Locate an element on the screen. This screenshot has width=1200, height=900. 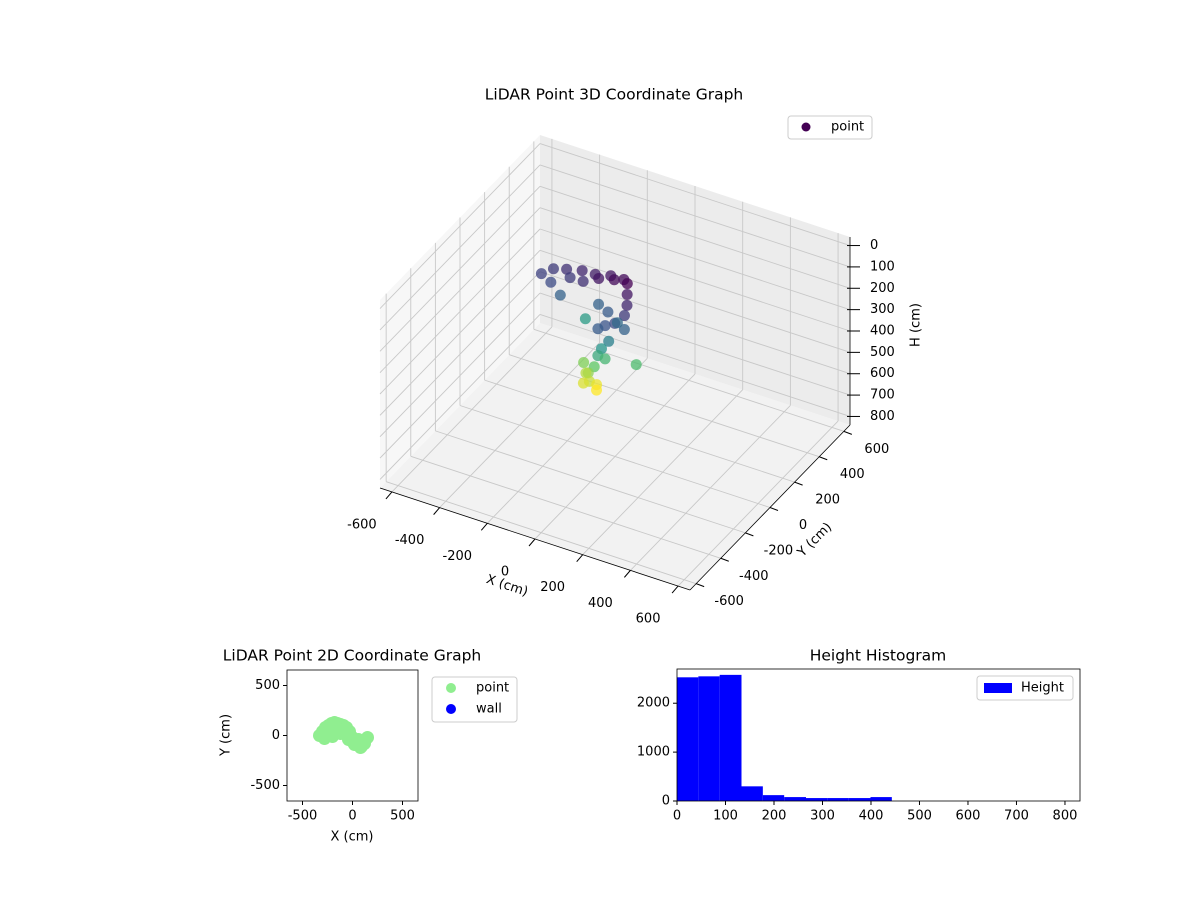
y-tick-label: 200 is located at coordinates (827, 500).